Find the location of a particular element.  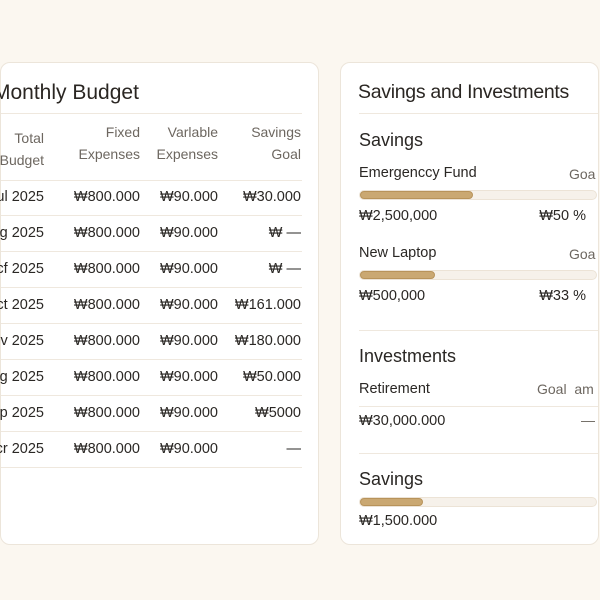

table-row: g 2025 ₩800.000 ₩90.000 ₩50.000 is located at coordinates (159, 378).